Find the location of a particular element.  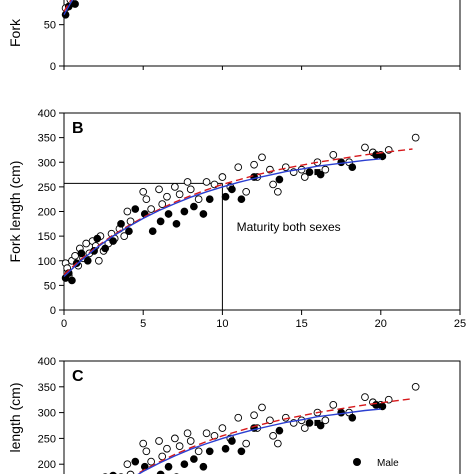

y-tick-label: 300 is located at coordinates (47, 163).